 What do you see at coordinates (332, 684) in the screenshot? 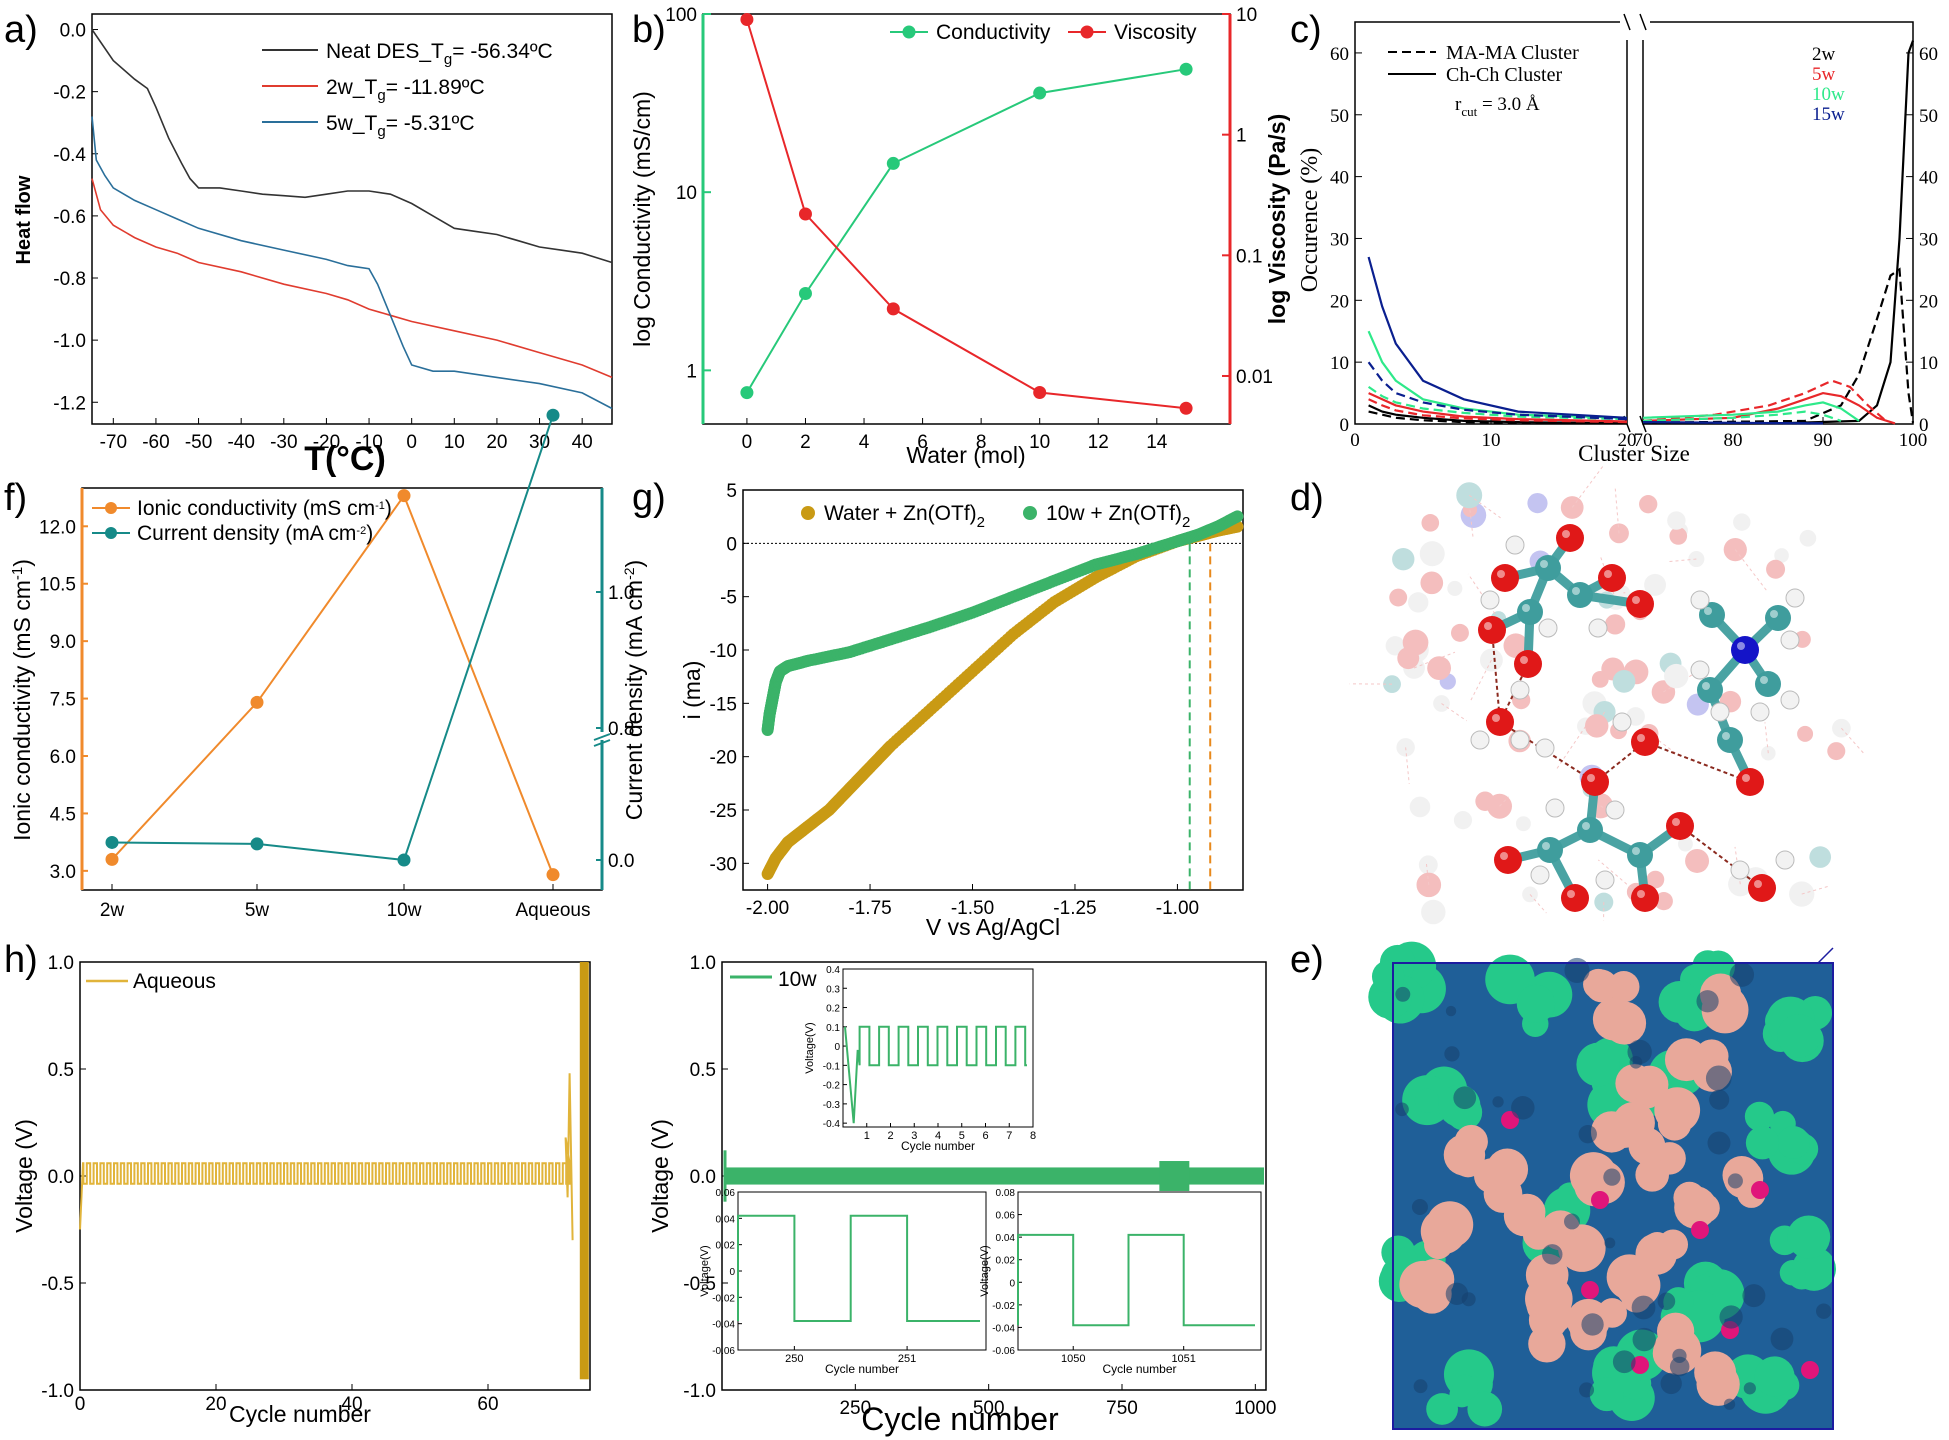
I see `panel-f-series-line` at bounding box center [332, 684].